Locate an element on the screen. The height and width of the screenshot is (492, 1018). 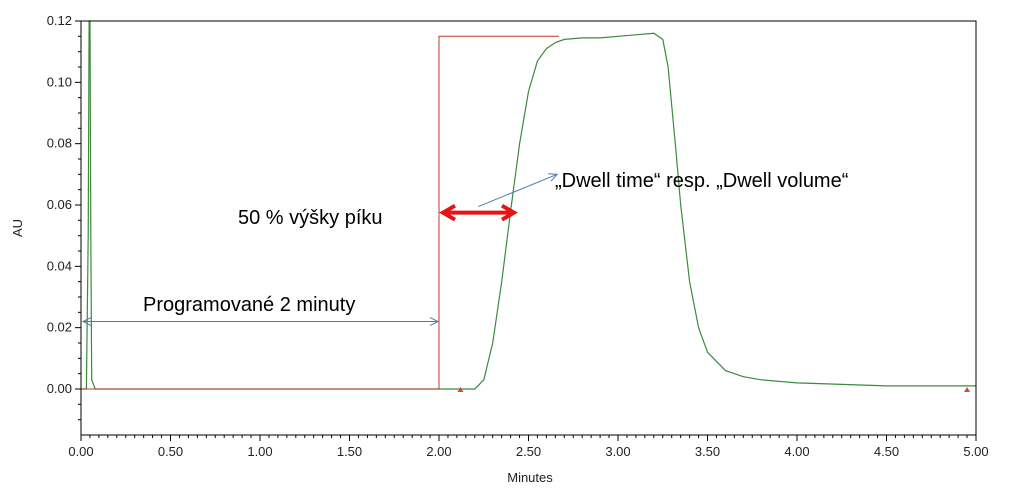
y-tick-label-5: 0.10 is located at coordinates (59, 81).